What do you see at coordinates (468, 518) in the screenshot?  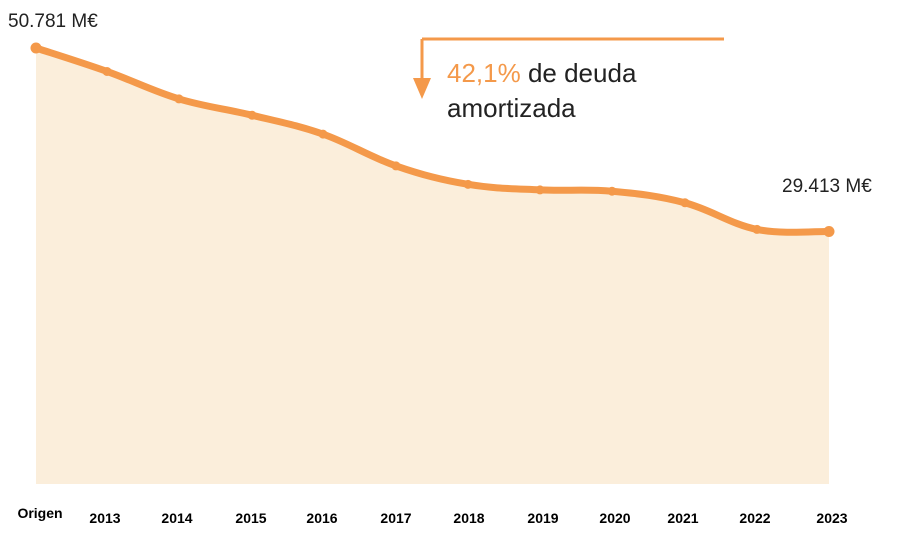 I see `x-tick-label-2018: 2018` at bounding box center [468, 518].